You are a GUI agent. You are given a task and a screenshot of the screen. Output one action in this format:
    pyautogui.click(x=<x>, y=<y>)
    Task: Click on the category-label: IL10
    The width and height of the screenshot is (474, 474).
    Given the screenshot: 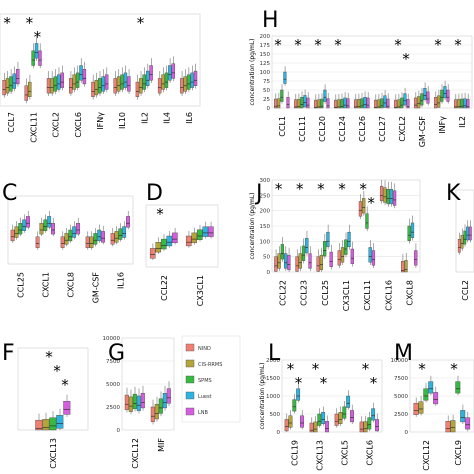 What is the action you would take?
    pyautogui.click(x=122, y=120)
    